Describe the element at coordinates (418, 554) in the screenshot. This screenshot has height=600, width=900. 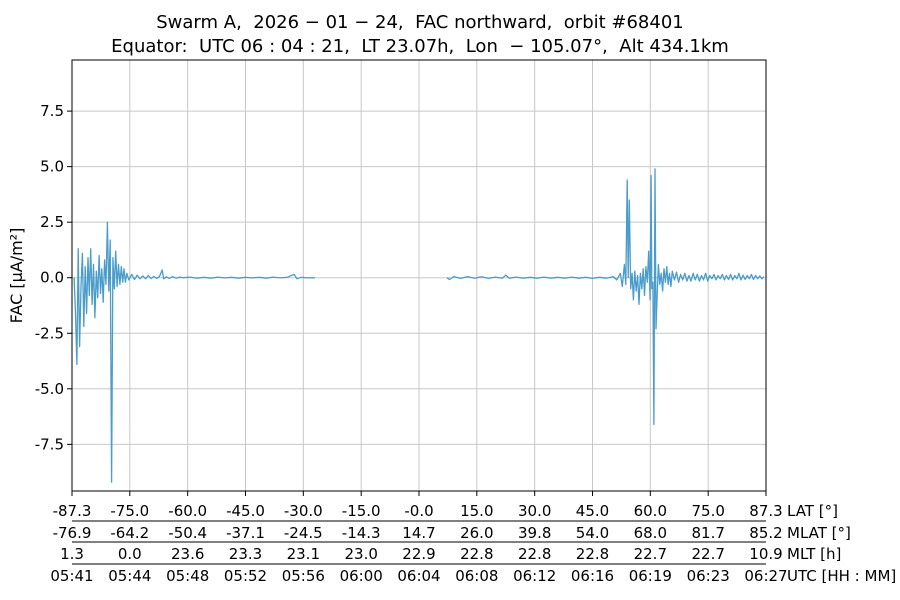
I see `x-tick-label: 22.9` at that location.